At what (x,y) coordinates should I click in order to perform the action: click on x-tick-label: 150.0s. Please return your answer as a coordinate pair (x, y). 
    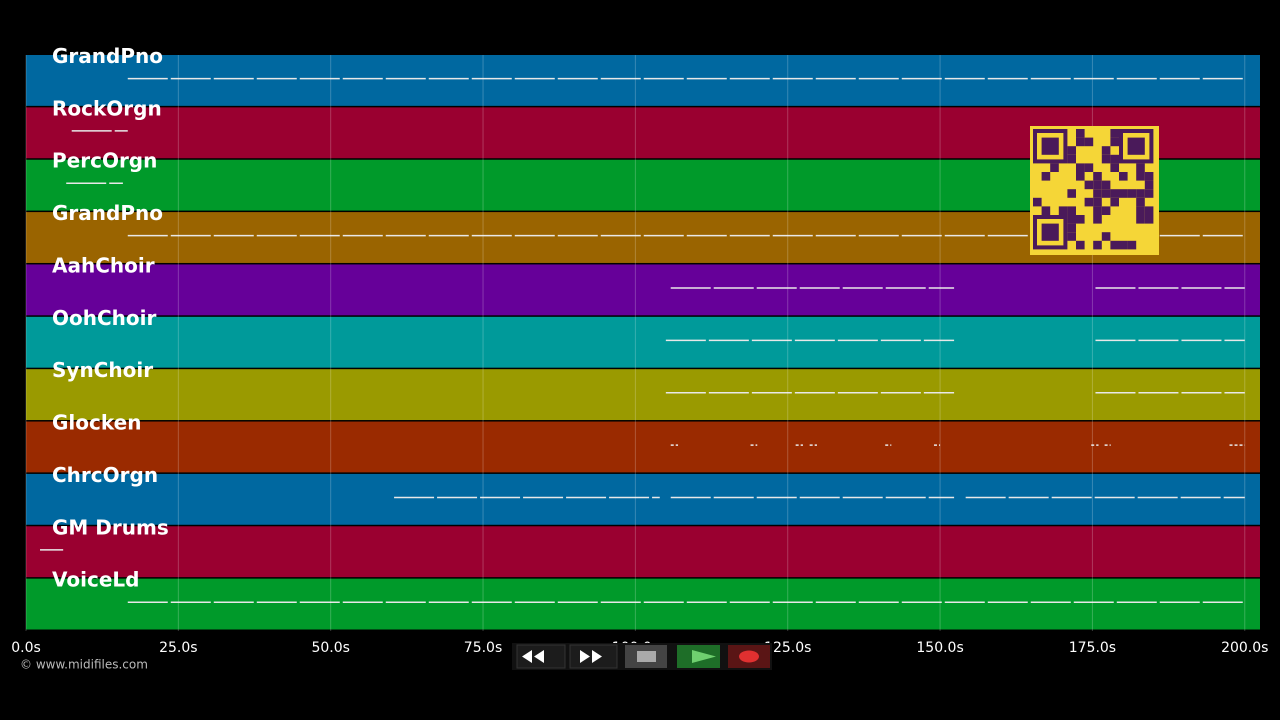
    Looking at the image, I should click on (939, 648).